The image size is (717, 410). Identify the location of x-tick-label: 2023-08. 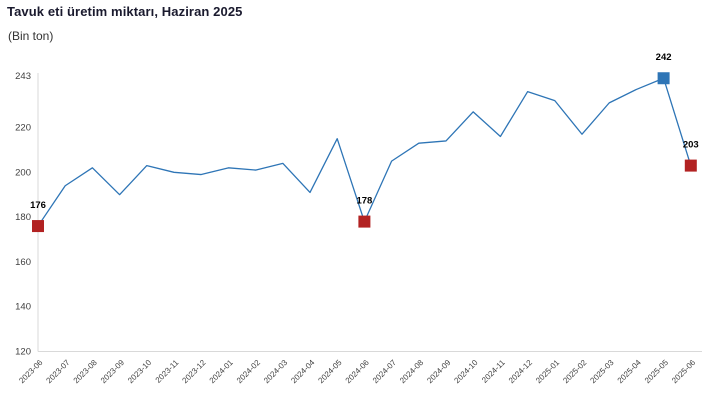
(86, 372).